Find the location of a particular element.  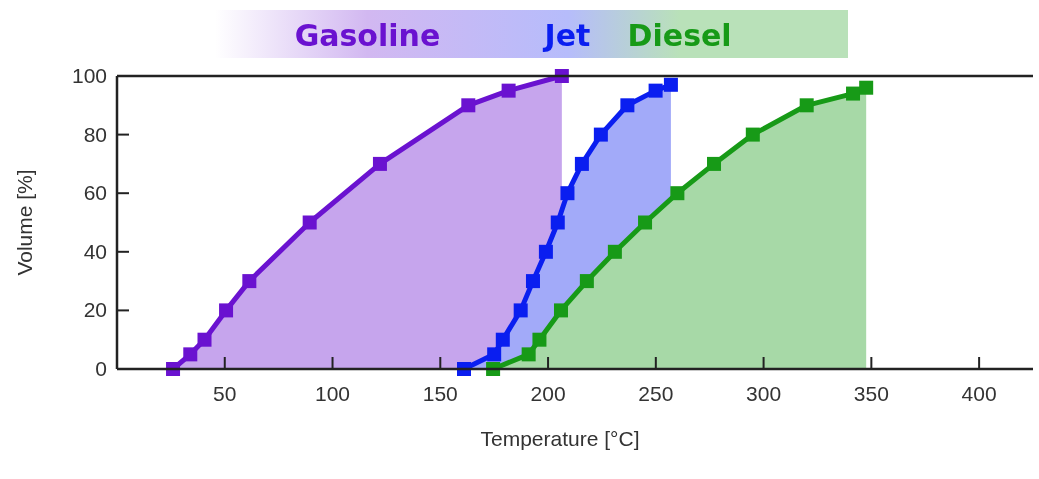

x-tick-label: 400 is located at coordinates (979, 393).